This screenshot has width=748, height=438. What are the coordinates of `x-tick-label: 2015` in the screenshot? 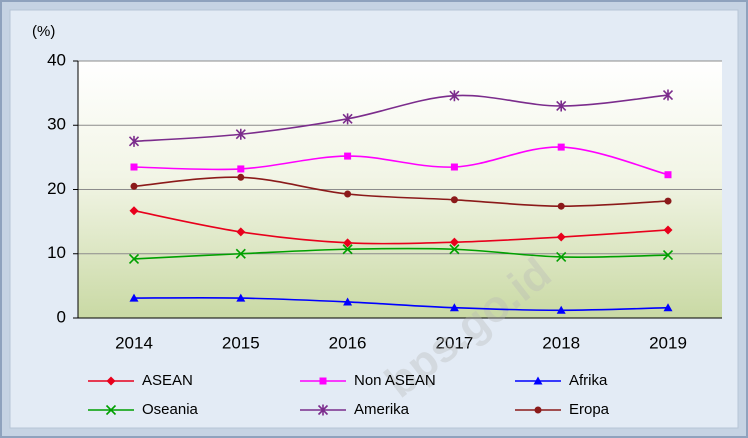 It's located at (241, 342).